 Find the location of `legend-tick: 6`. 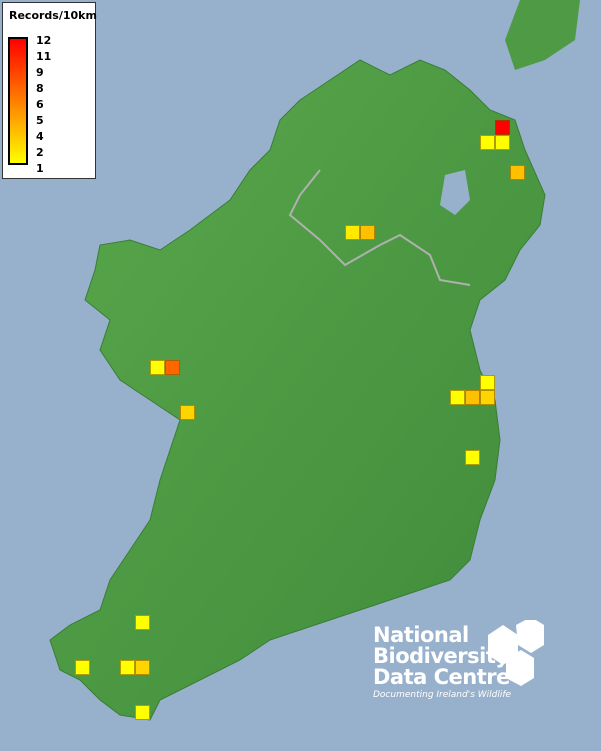

legend-tick: 6 is located at coordinates (40, 104).